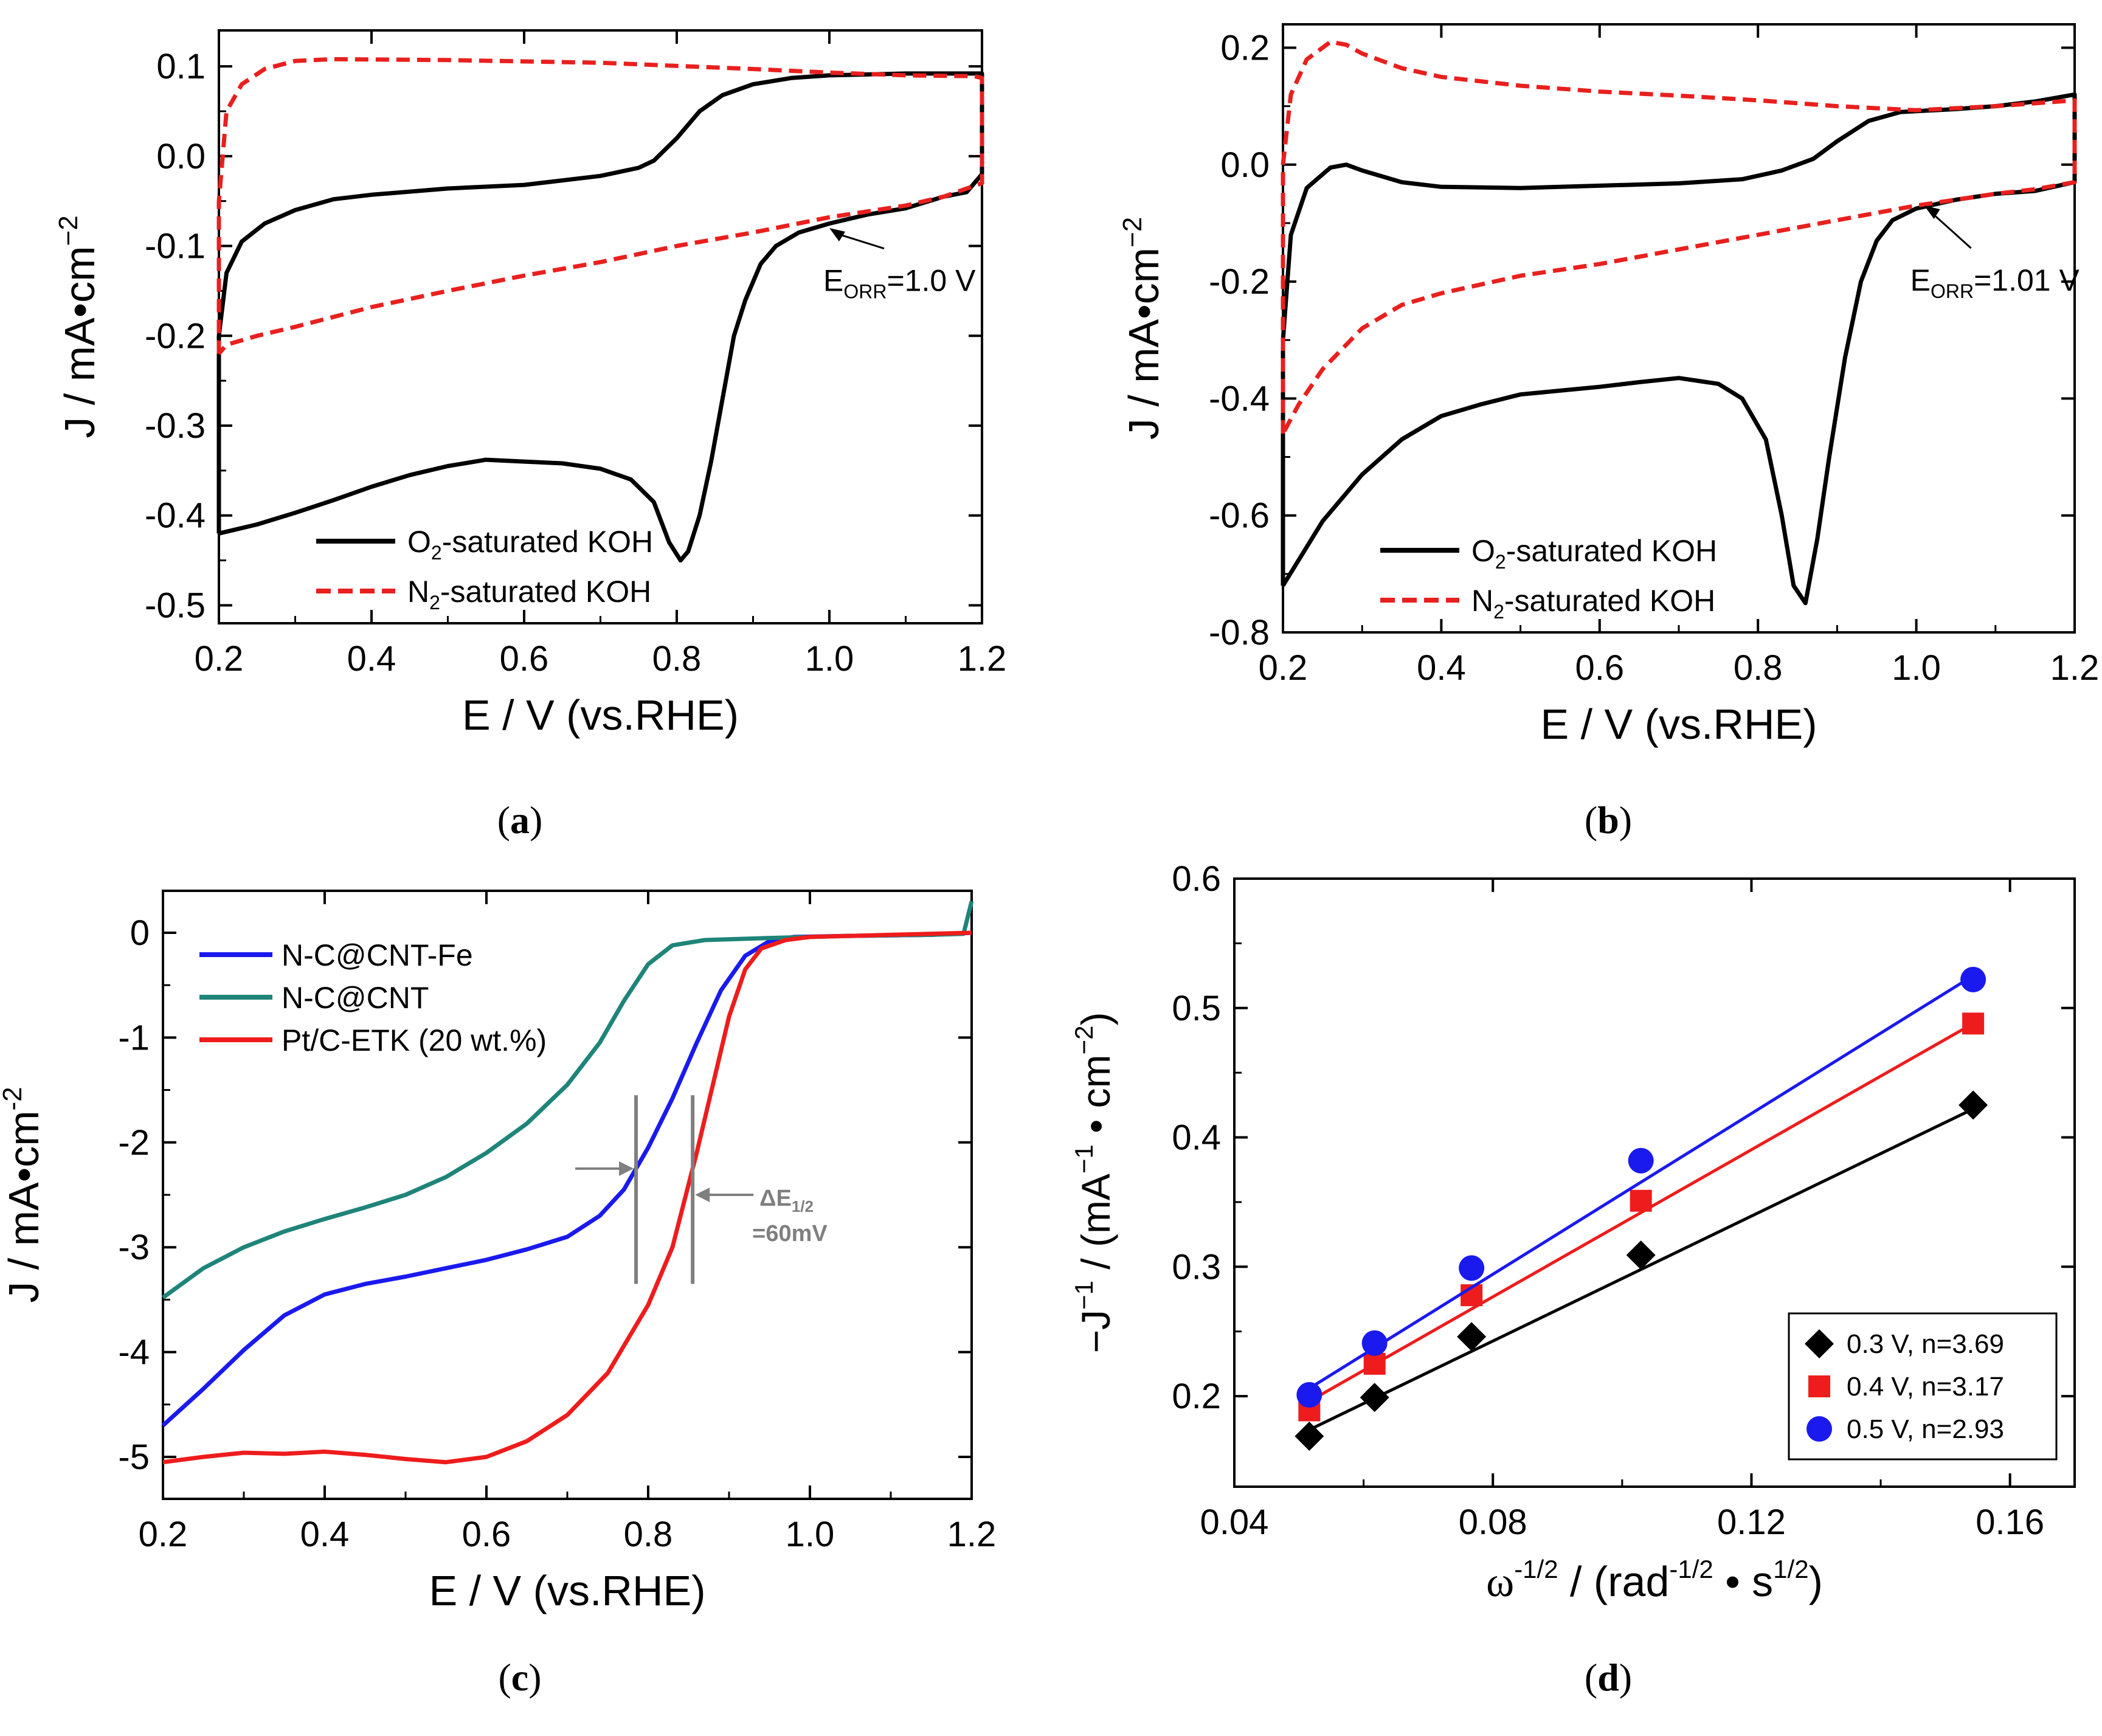 This screenshot has height=1736, width=2102. What do you see at coordinates (1234, 1523) in the screenshot?
I see `x-tick-label: 0.04` at bounding box center [1234, 1523].